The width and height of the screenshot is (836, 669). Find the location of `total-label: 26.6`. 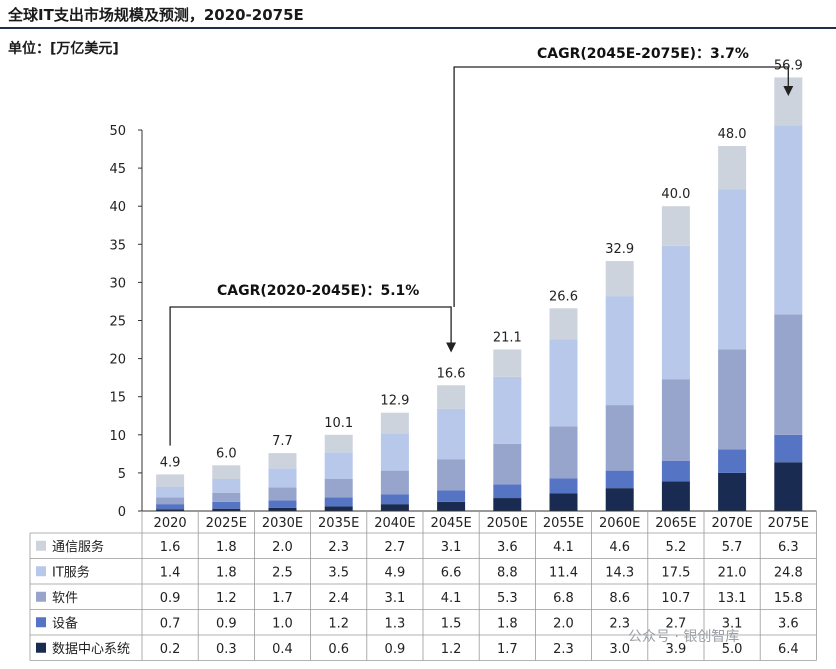

total-label: 26.6 is located at coordinates (563, 296).